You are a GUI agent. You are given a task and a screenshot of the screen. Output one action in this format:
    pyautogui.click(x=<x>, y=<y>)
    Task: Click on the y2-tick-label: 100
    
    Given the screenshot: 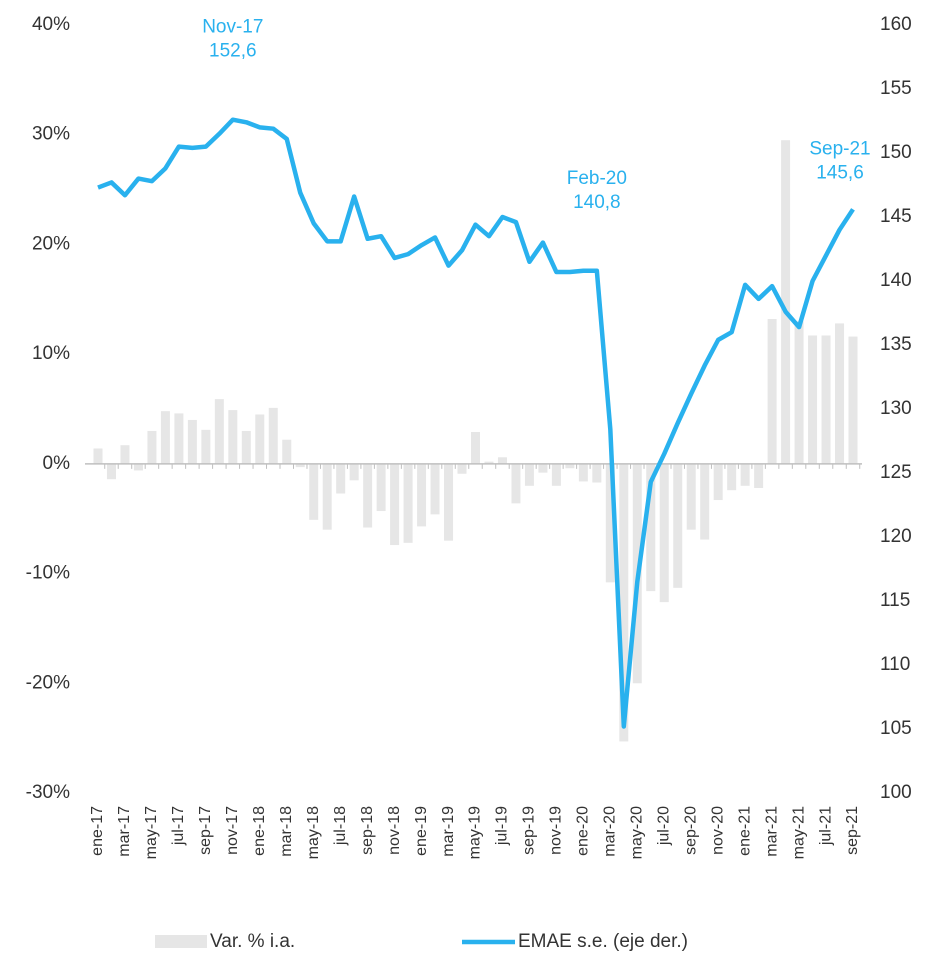 What is the action you would take?
    pyautogui.click(x=896, y=792)
    